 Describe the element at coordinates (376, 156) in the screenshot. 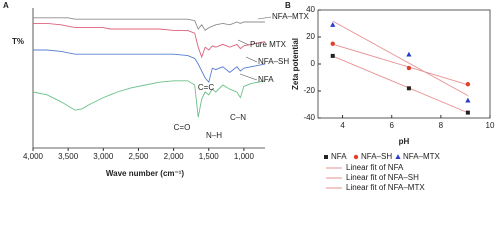

I see `legend-label: NFA–SH` at that location.